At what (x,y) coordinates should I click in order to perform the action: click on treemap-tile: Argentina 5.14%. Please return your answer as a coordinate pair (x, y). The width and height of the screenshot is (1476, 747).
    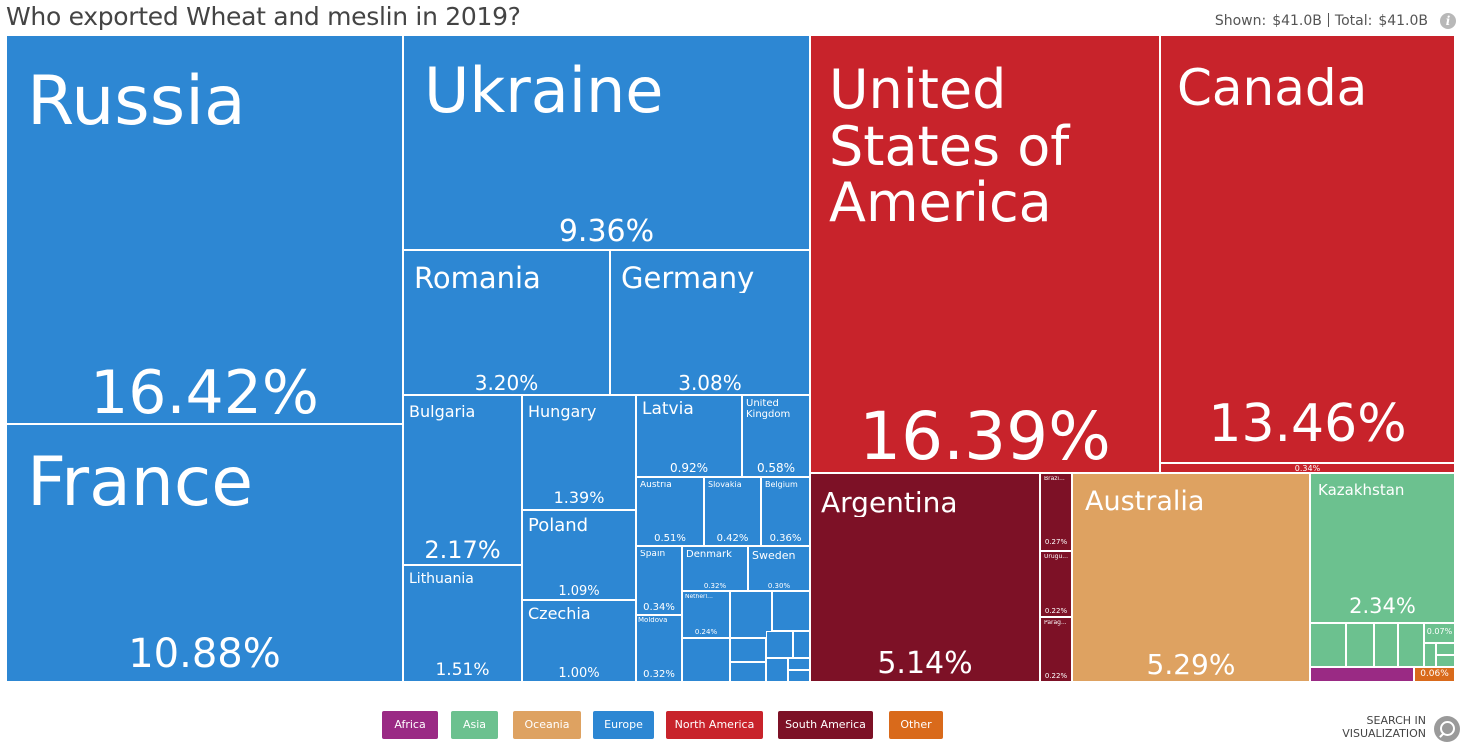
    Looking at the image, I should click on (925, 577).